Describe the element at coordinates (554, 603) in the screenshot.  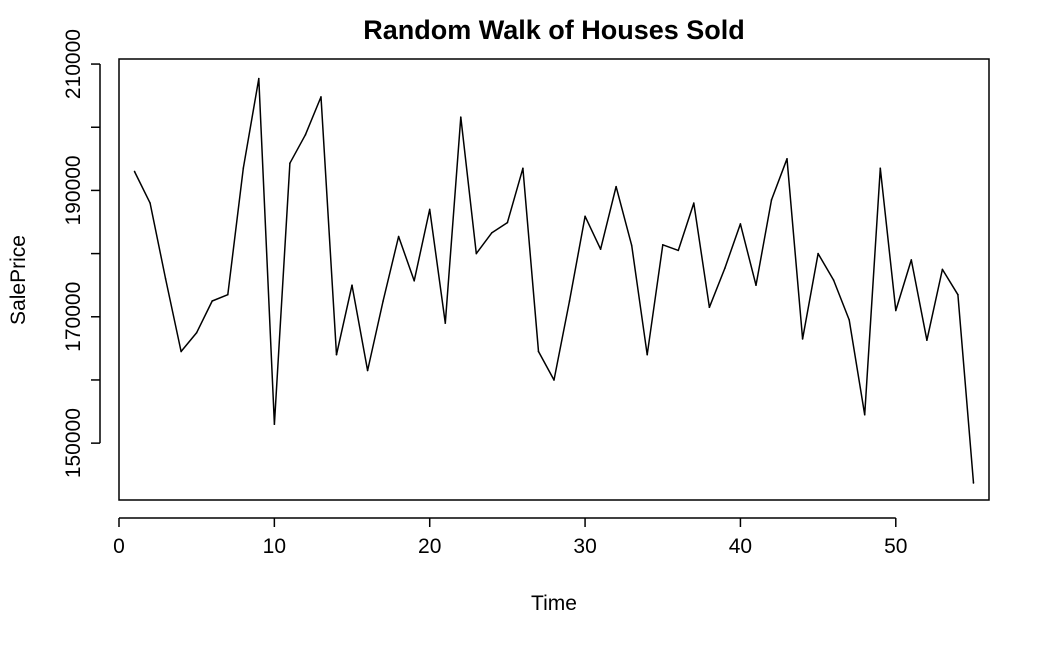
I see `x-axis-label: Time` at that location.